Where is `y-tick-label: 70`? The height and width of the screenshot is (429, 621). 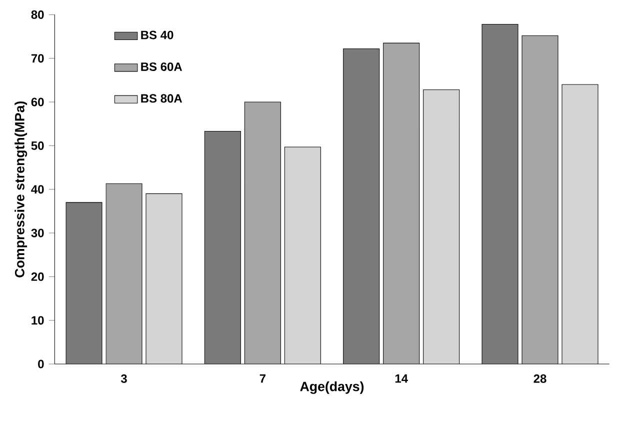 y-tick-label: 70 is located at coordinates (37, 58).